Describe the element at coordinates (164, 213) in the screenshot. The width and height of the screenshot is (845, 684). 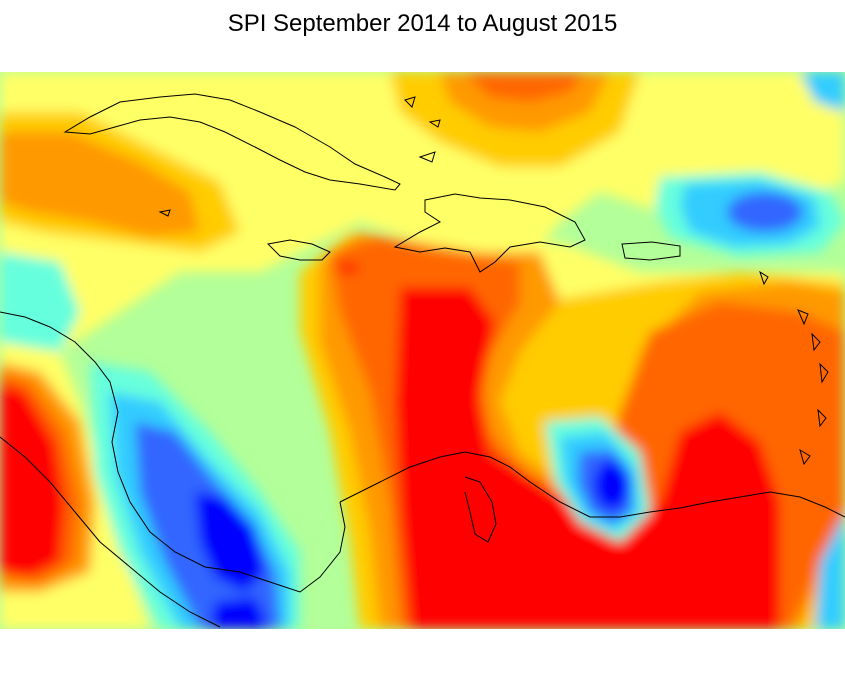
I see `coastline-cayman` at that location.